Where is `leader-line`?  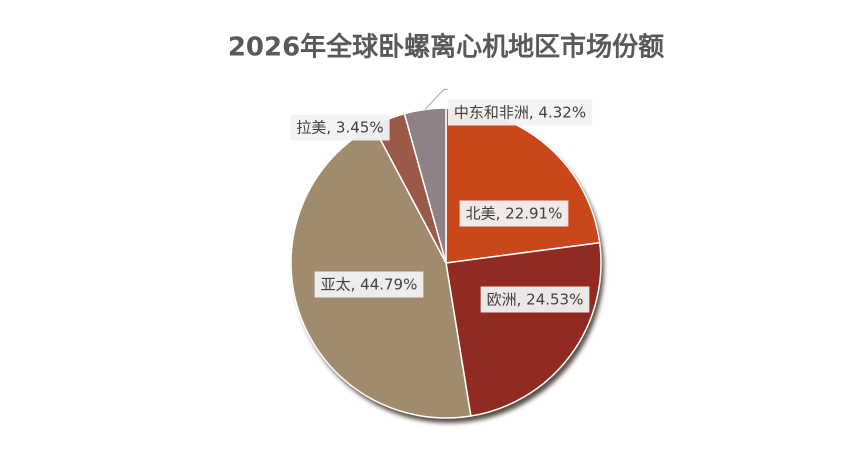 leader-line is located at coordinates (436, 99).